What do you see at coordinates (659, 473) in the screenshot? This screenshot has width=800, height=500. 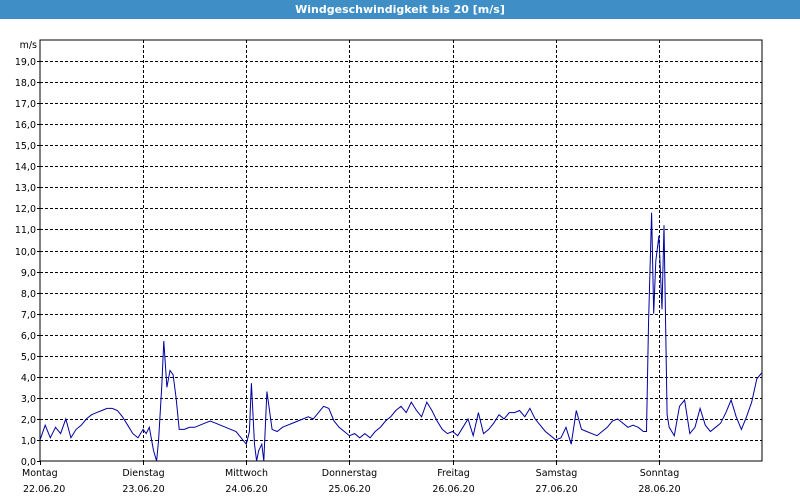 I see `x-tick-day-label: Sonntag` at bounding box center [659, 473].